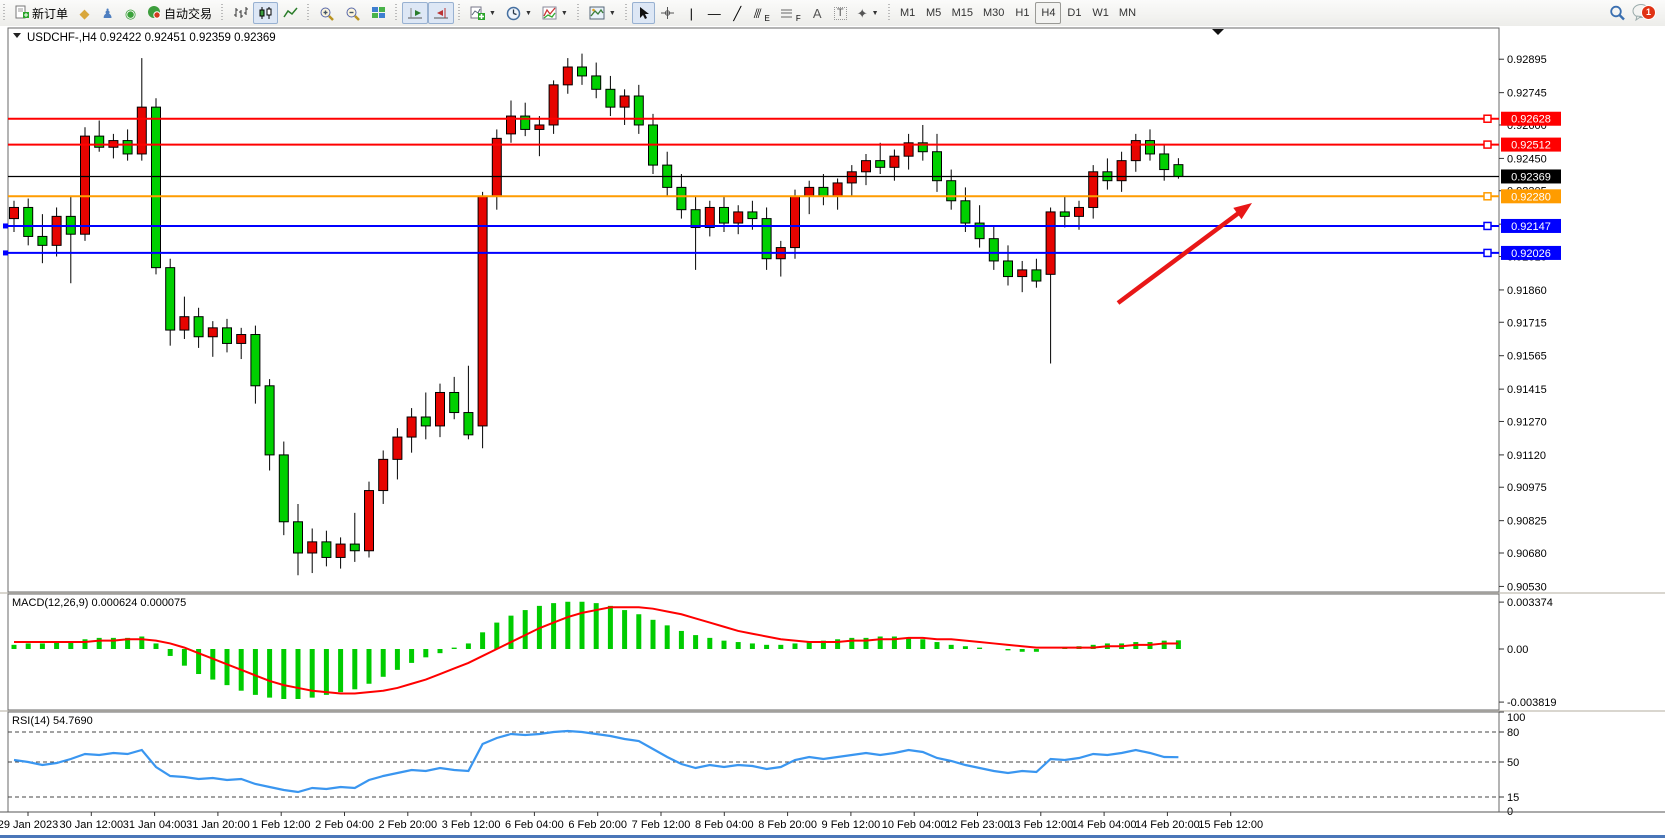 The height and width of the screenshot is (838, 1665). What do you see at coordinates (1513, 733) in the screenshot?
I see `svg-text: 80` at bounding box center [1513, 733].